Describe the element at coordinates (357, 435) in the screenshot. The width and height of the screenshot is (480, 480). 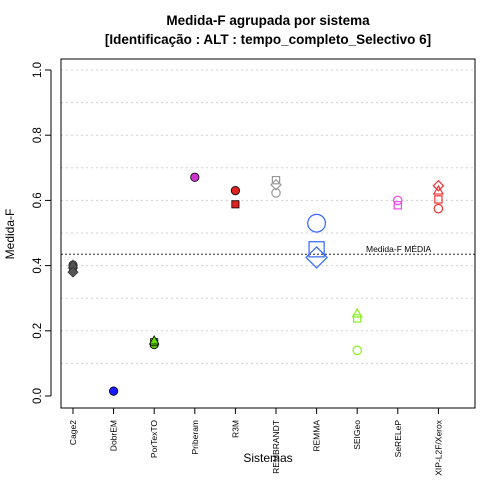
I see `x-tick-label: SEIGeo` at that location.